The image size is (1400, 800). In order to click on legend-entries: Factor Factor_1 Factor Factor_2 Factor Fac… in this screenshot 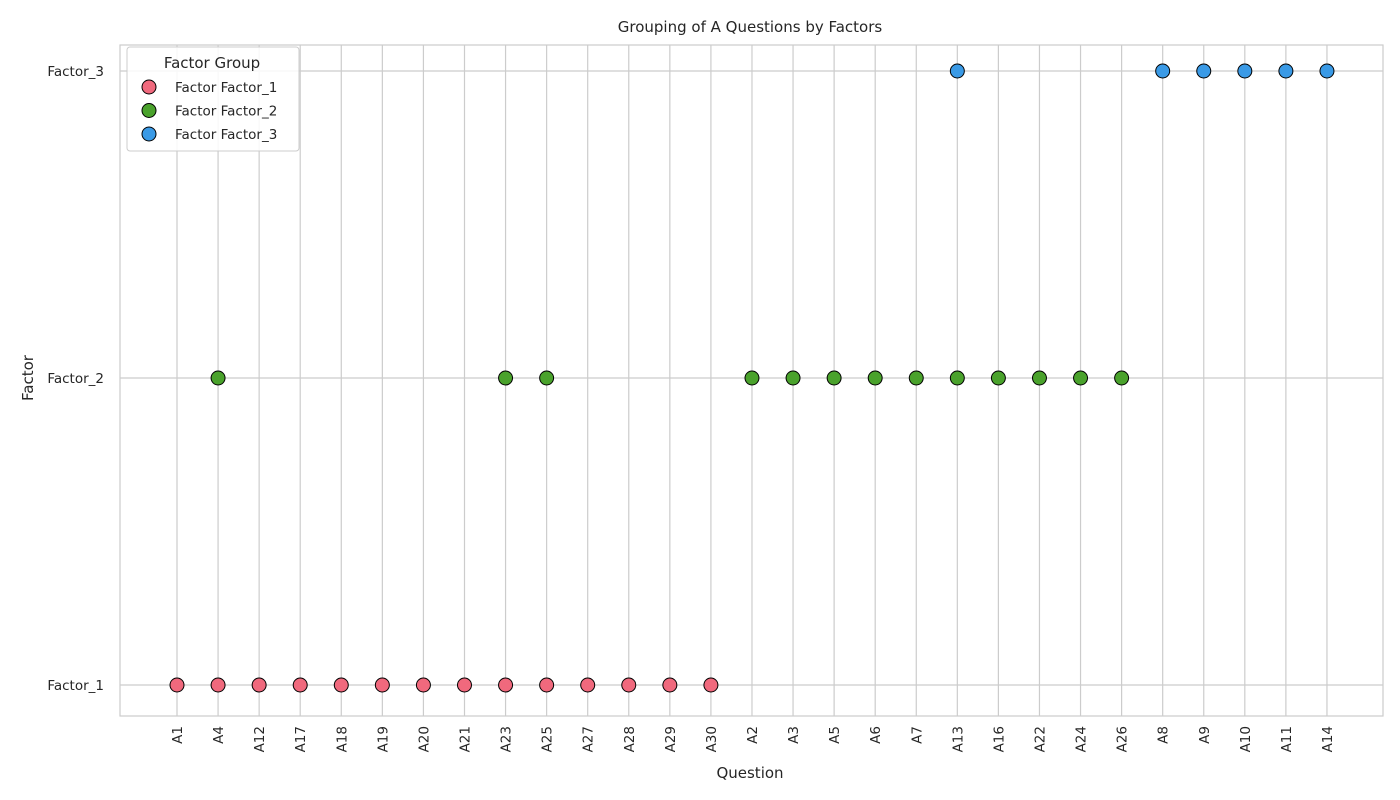, I will do `click(209, 111)`.